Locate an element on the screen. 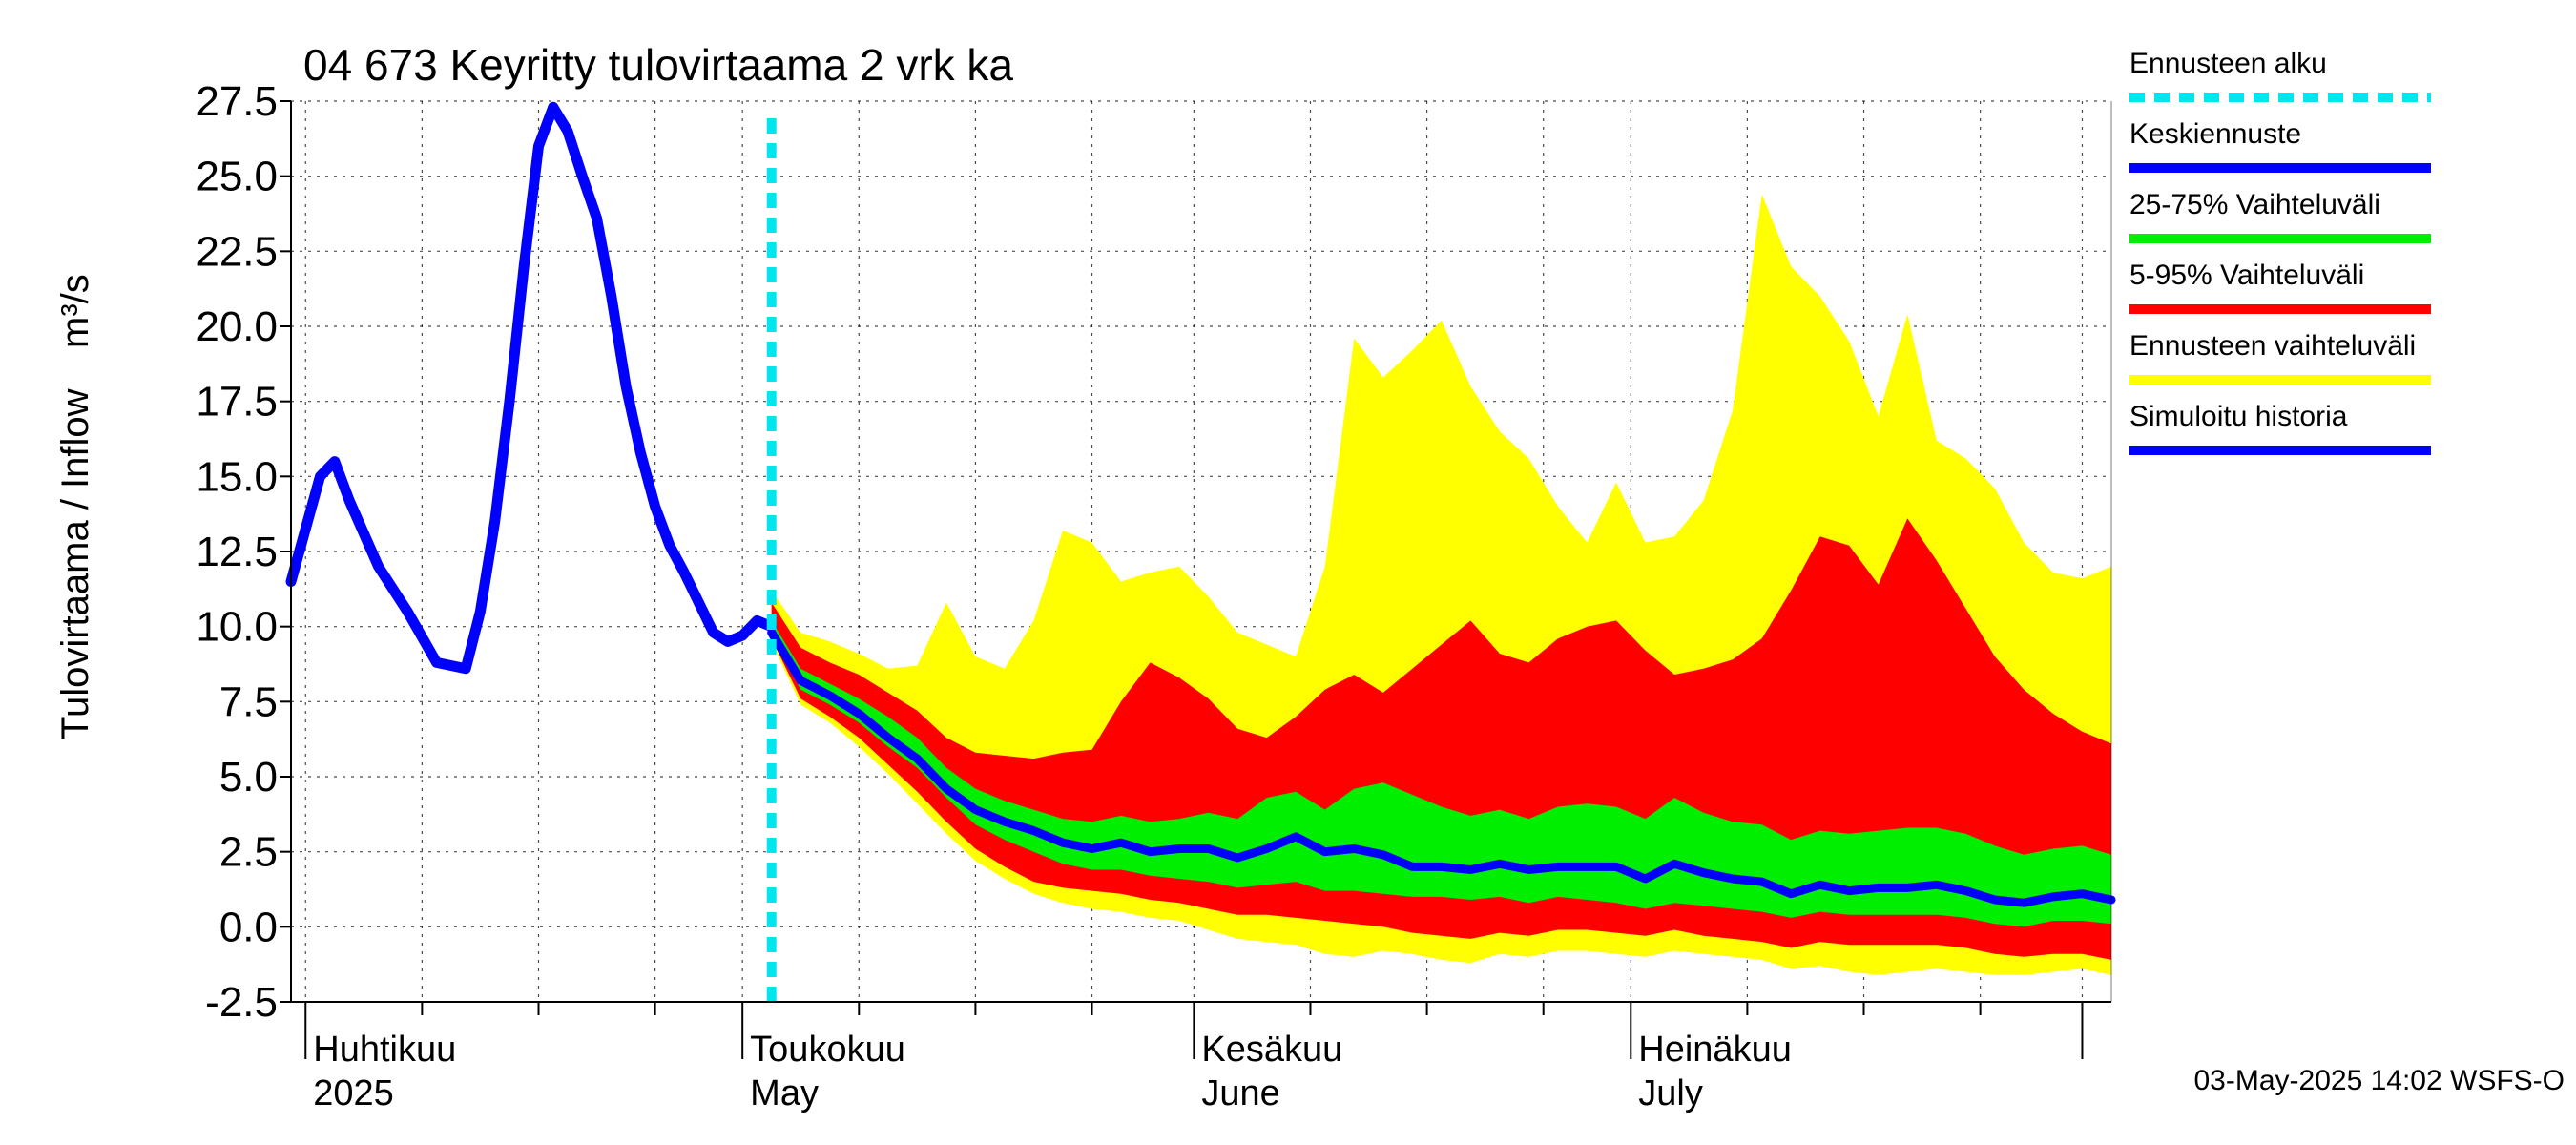 The height and width of the screenshot is (1145, 2576). x-year-label: 2025 is located at coordinates (353, 1094).